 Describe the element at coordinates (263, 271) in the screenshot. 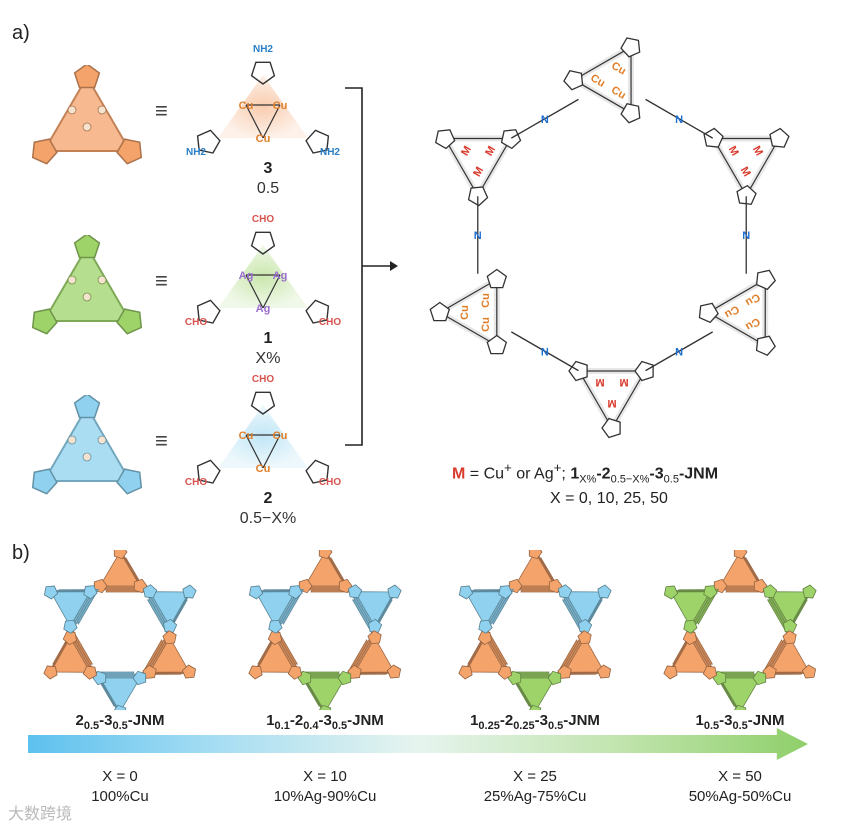

I see `unit-1-structure: Ag Ag Ag CHO CHO CHO` at that location.